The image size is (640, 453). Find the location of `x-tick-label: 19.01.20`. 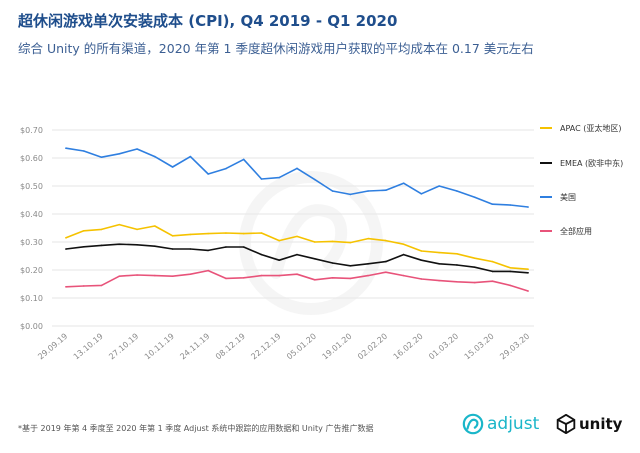

x-tick-label: 19.01.20 is located at coordinates (337, 347).